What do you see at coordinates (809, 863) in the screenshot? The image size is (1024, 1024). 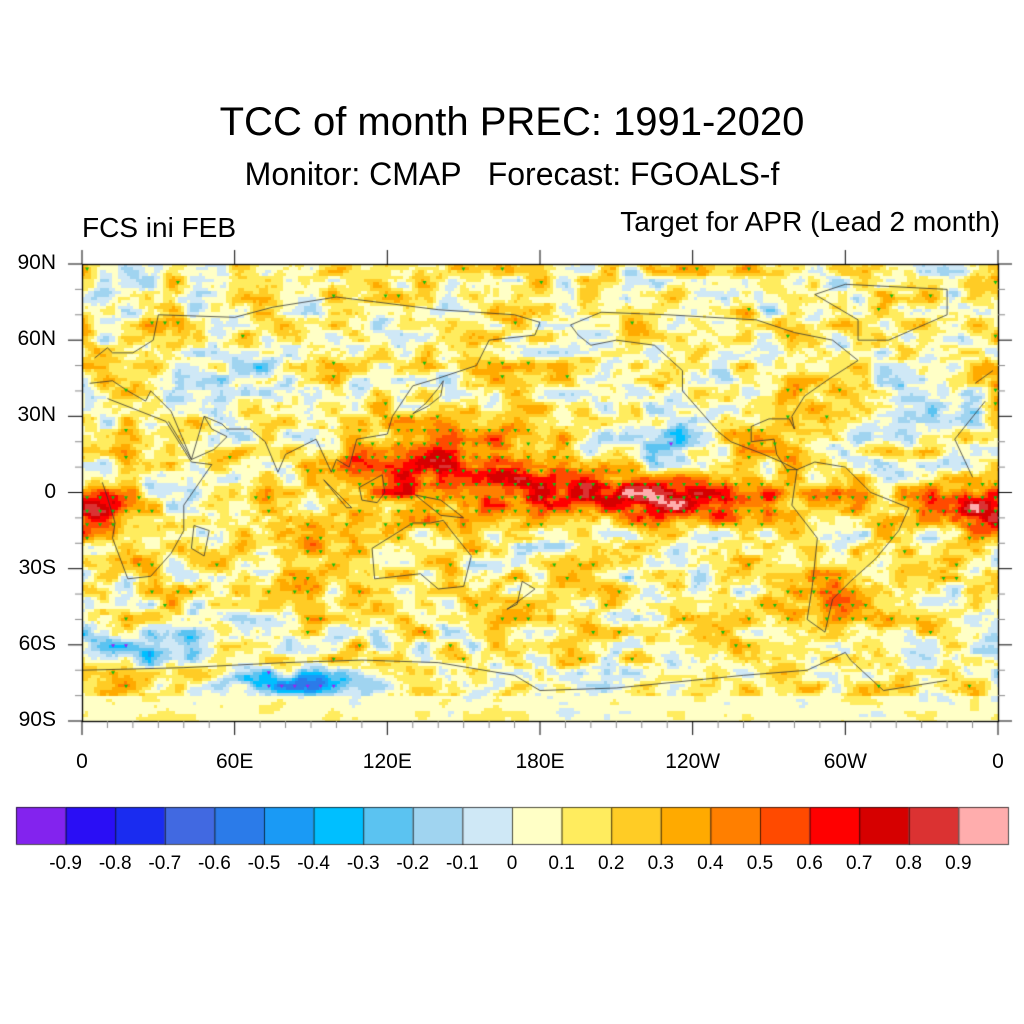 I see `colorbar-label: 0.6` at bounding box center [809, 863].